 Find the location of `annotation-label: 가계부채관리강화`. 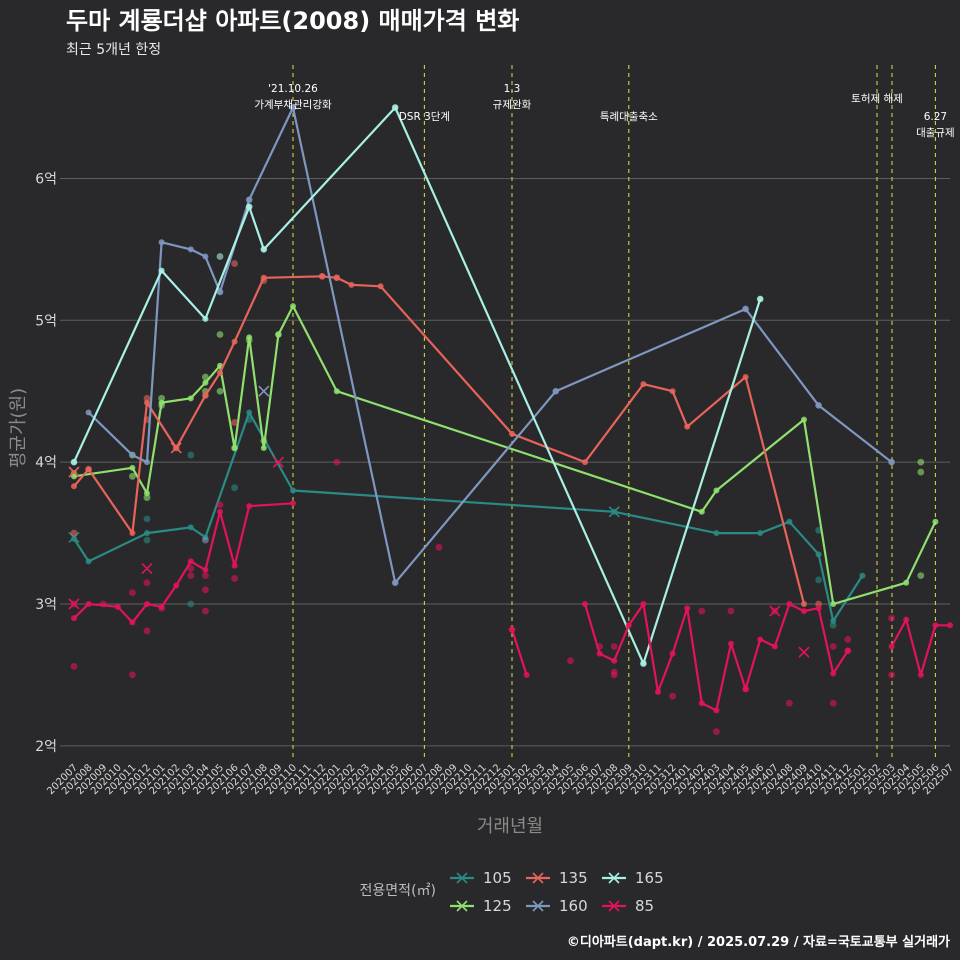

annotation-label: 가계부채관리강화 is located at coordinates (293, 105).